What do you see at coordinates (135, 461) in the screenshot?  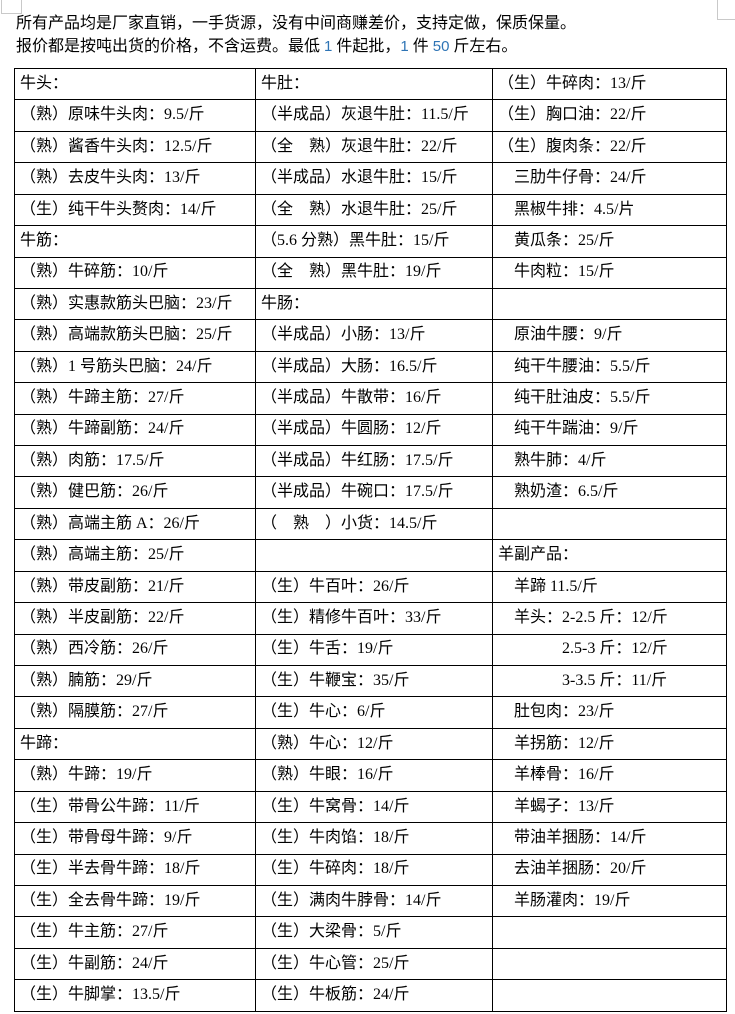 I see `table-cell: （熟）肉筋：17.5/斤` at bounding box center [135, 461].